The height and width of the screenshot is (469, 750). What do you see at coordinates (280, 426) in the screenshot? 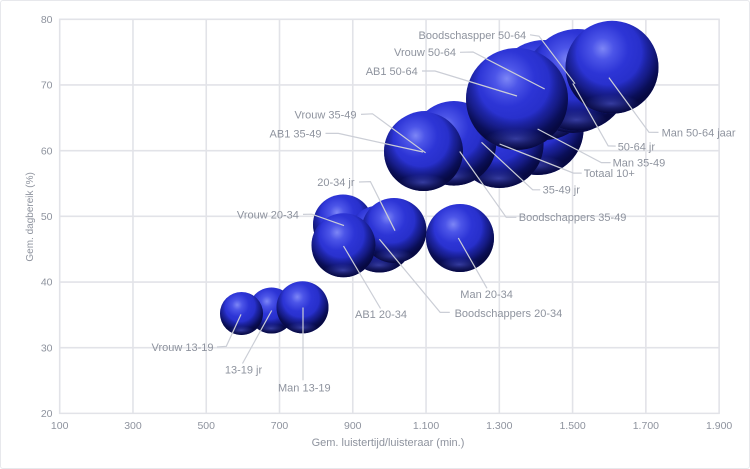
I see `svg-text: 700` at bounding box center [280, 426].